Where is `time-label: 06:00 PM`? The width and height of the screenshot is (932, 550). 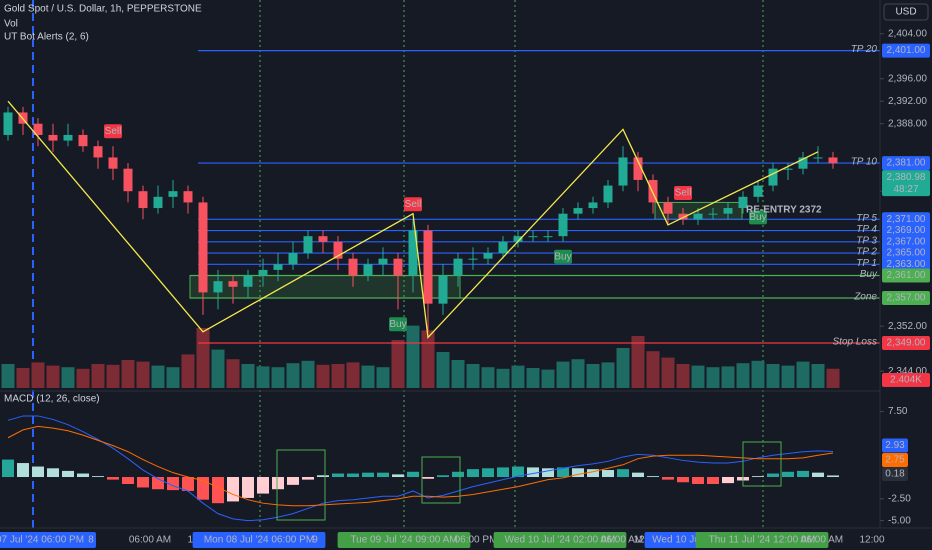
time-label: 06:00 PM is located at coordinates (476, 540).